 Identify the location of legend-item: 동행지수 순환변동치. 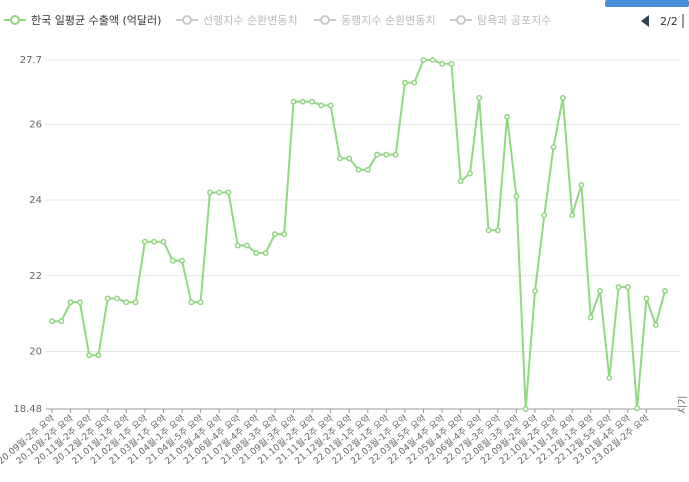
(375, 20).